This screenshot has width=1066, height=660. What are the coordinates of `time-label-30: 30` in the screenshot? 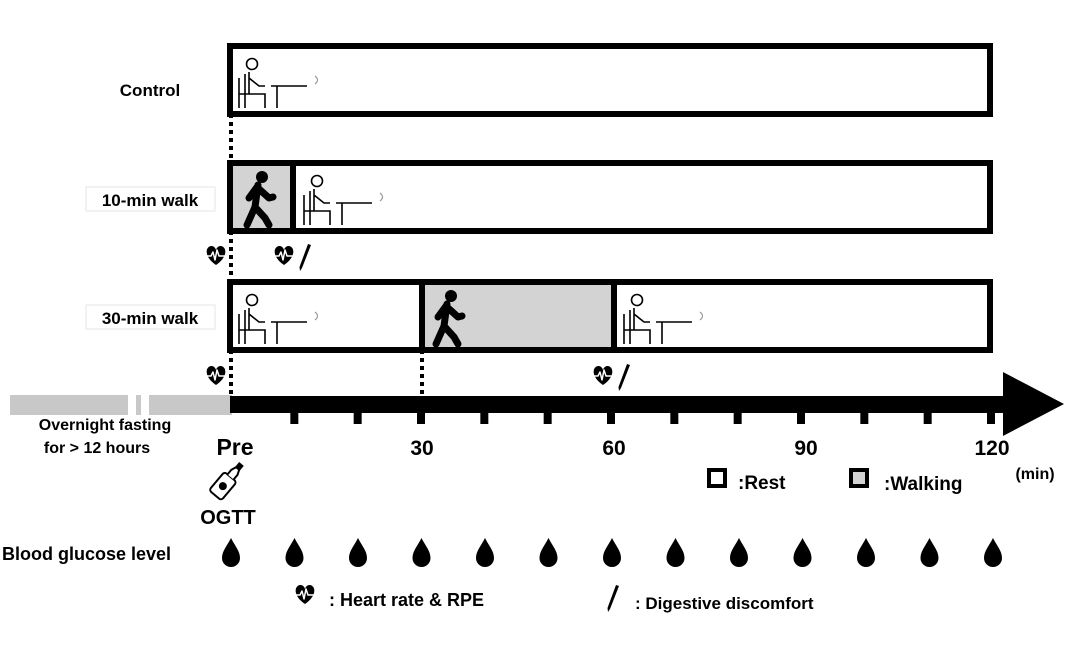 It's located at (421, 448).